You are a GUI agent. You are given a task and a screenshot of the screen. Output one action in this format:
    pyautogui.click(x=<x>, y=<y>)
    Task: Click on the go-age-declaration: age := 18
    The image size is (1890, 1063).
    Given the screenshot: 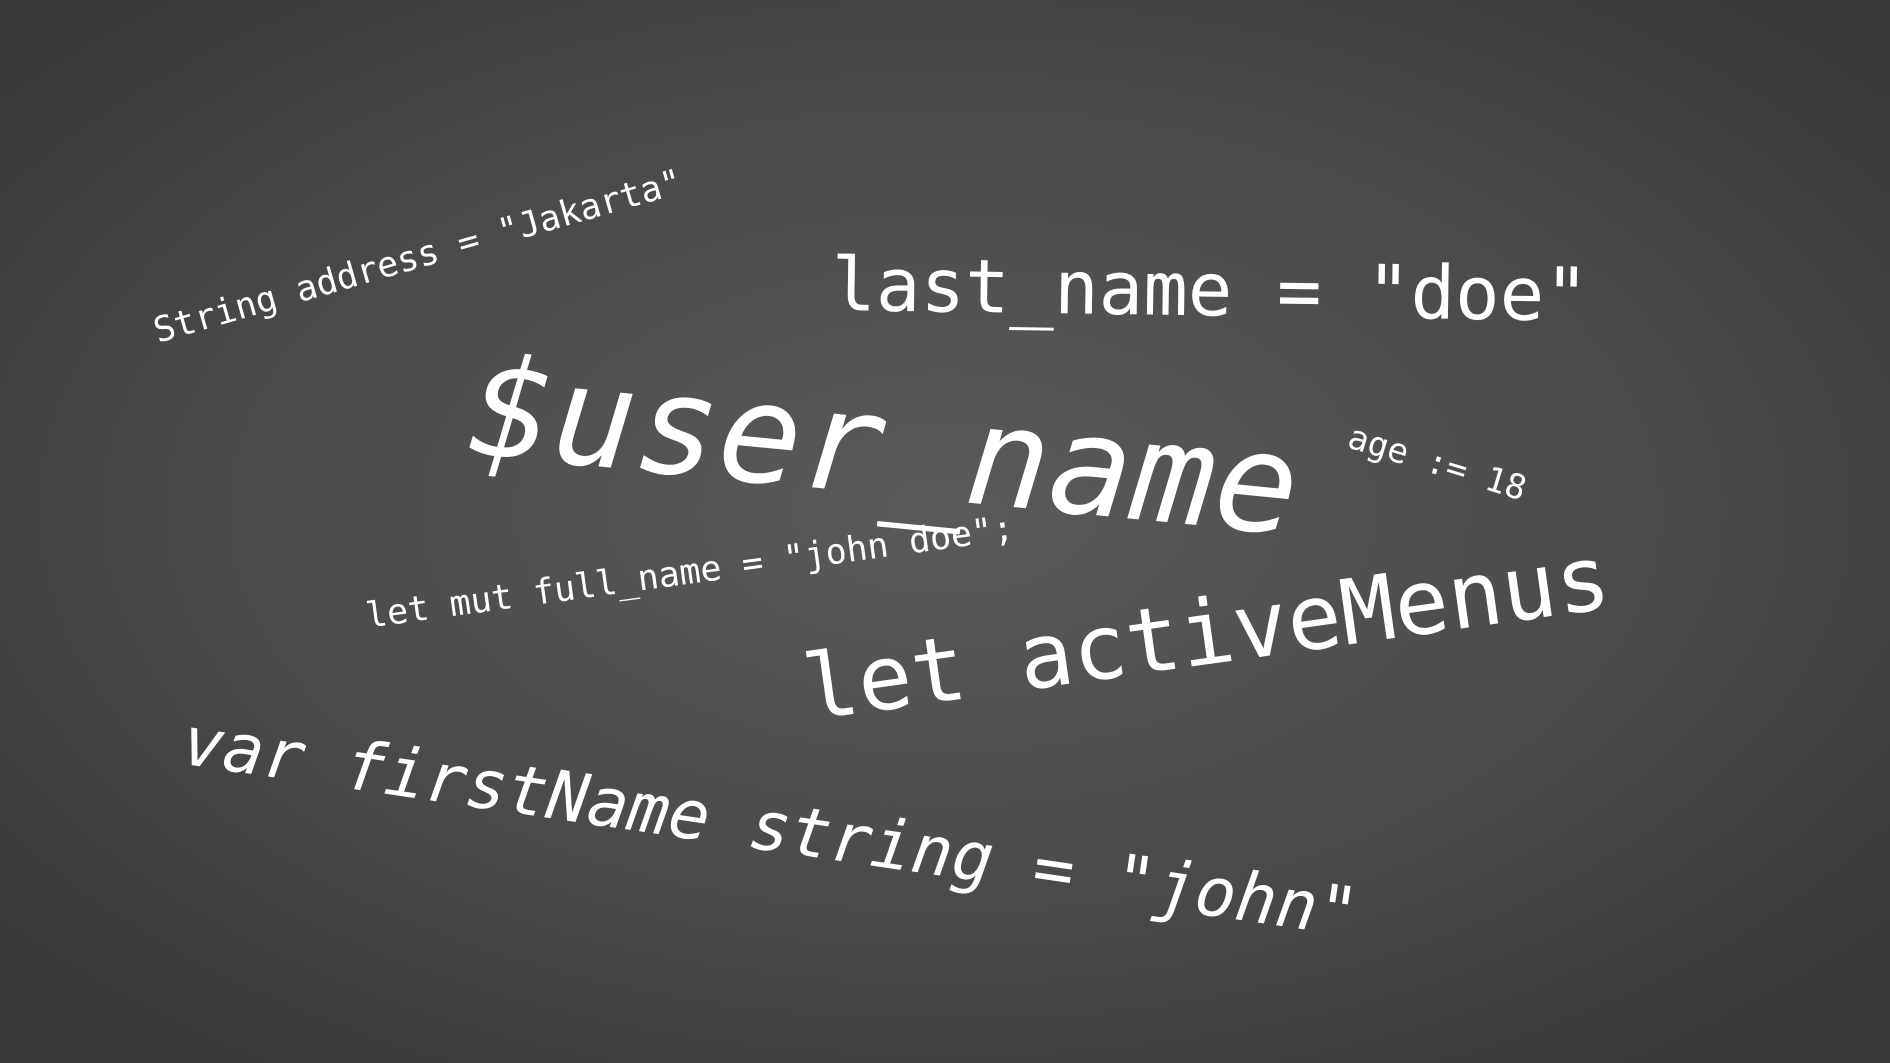 What is the action you would take?
    pyautogui.click(x=1437, y=463)
    